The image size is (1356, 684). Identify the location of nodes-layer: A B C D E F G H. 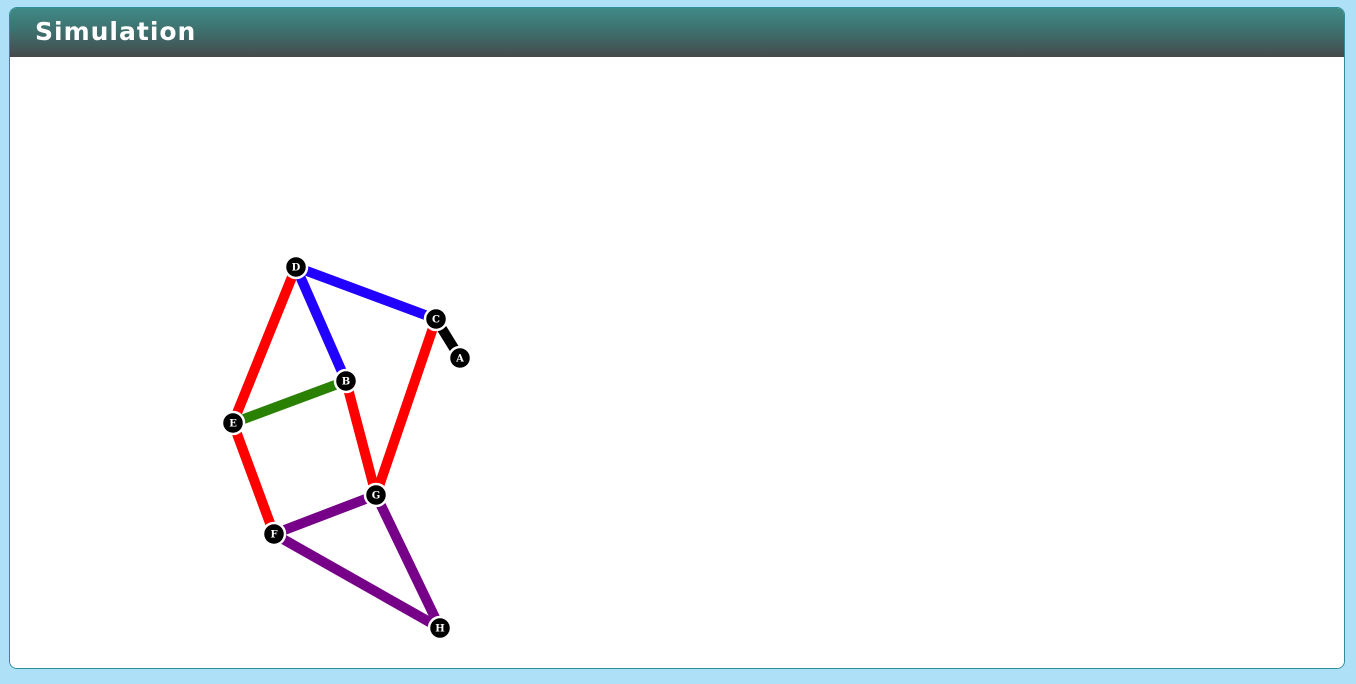
(346, 447).